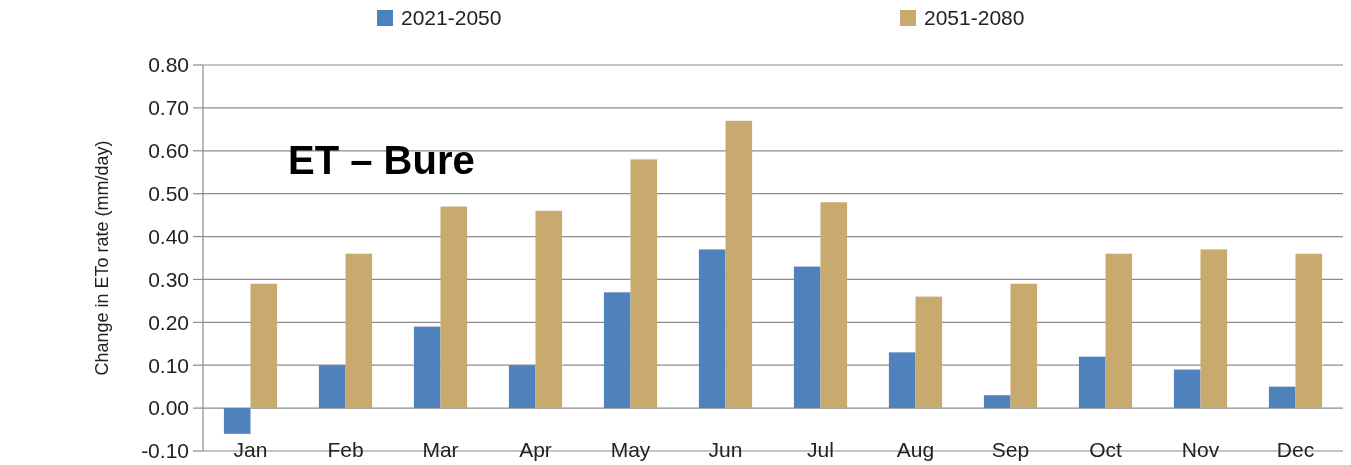  What do you see at coordinates (725, 450) in the screenshot?
I see `x-tick-label: Jun` at bounding box center [725, 450].